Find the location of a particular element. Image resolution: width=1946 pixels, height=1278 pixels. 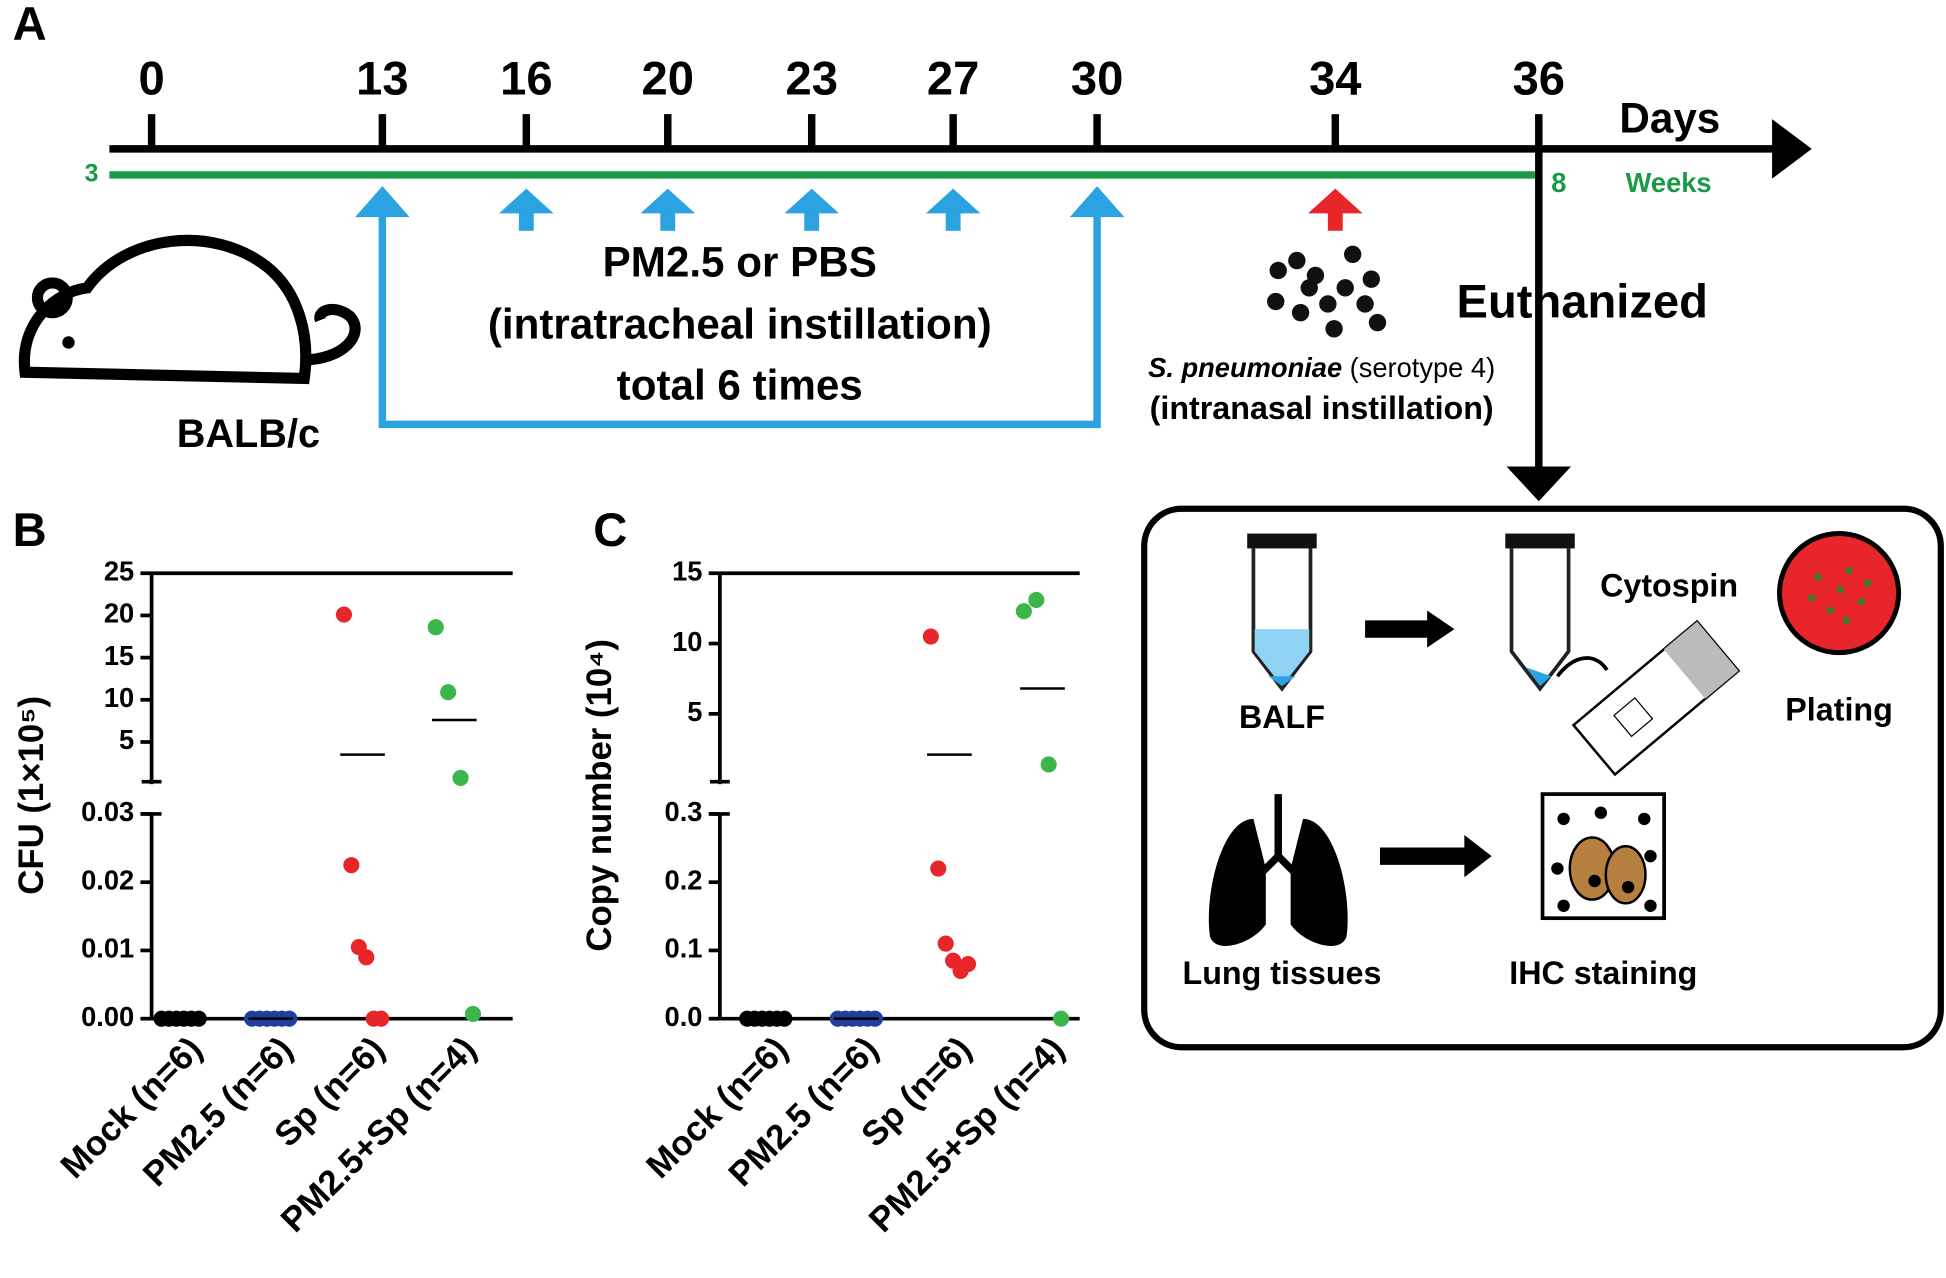

y-axis-label: Copy number (10⁴) is located at coordinates (600, 795).